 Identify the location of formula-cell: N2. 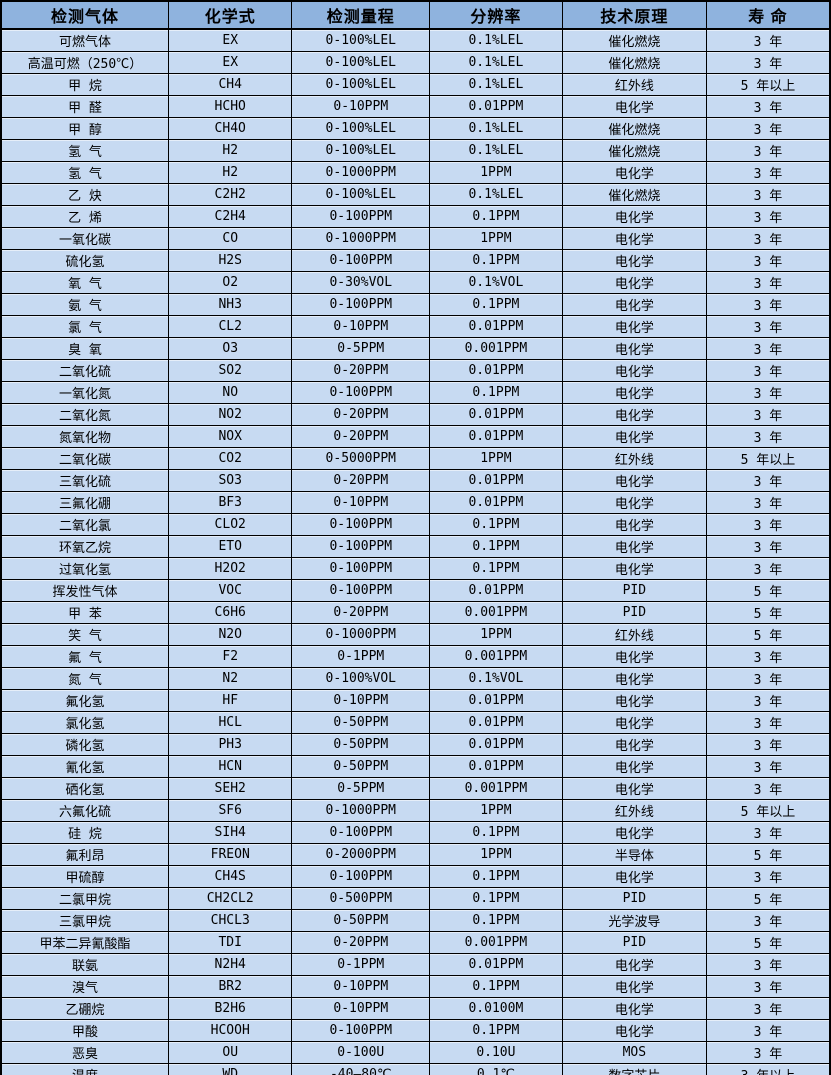
(230, 678).